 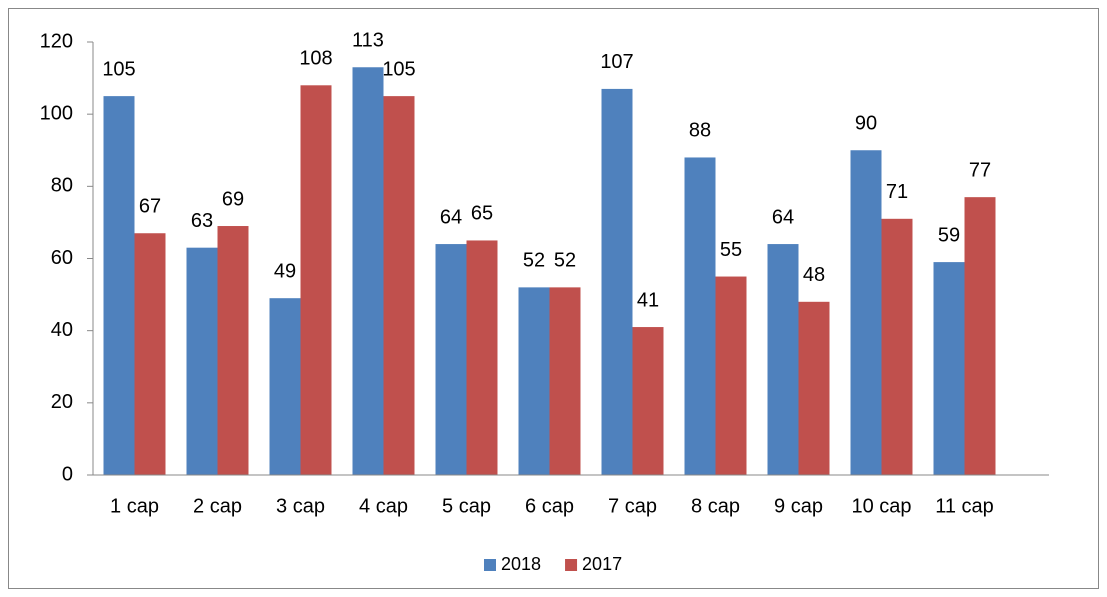 I want to click on x-tick-label: 7 cap, so click(x=632, y=506).